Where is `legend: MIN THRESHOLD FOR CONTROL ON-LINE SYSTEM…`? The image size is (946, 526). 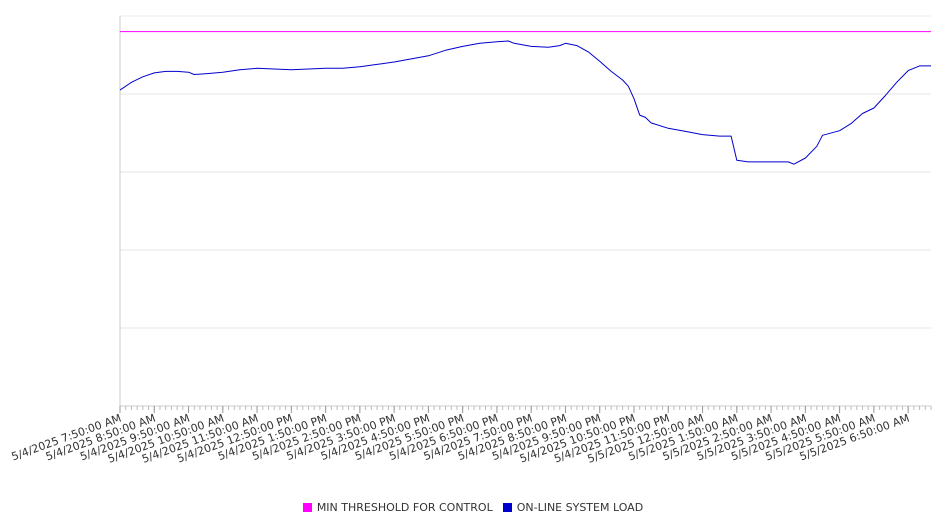 legend: MIN THRESHOLD FOR CONTROL ON-LINE SYSTEM… is located at coordinates (473, 507).